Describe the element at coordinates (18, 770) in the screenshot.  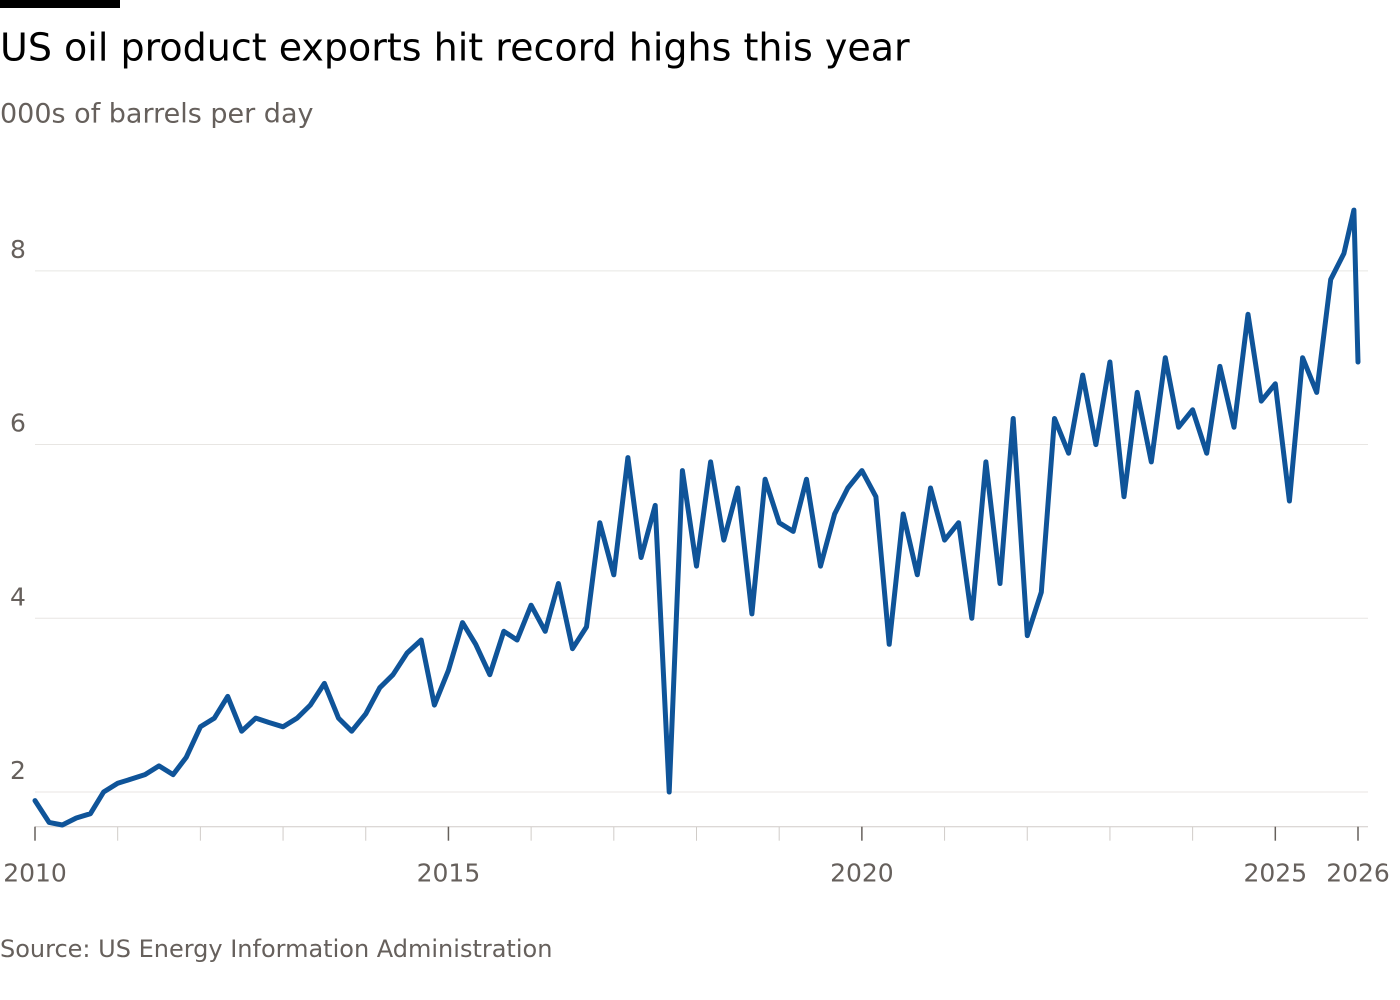
I see `y-tick-label: 2` at that location.